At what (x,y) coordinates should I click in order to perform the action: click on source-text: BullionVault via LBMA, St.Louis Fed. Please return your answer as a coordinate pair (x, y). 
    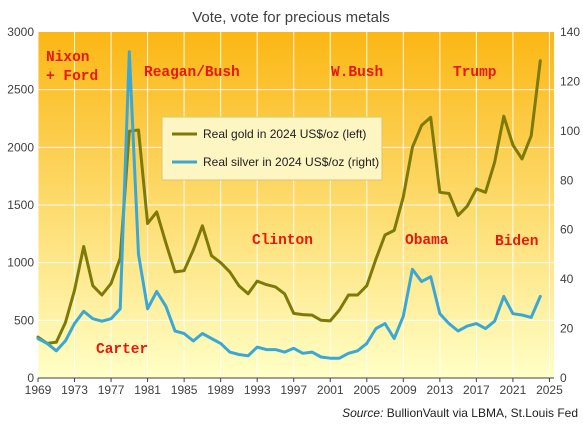
    Looking at the image, I should click on (482, 413).